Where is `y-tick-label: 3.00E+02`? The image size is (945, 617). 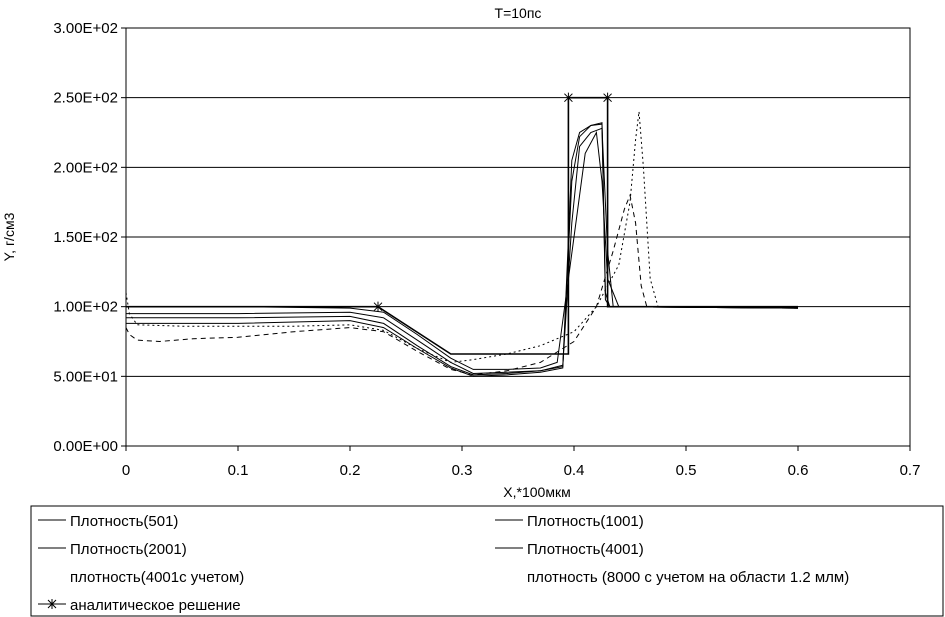 y-tick-label: 3.00E+02 is located at coordinates (85, 28).